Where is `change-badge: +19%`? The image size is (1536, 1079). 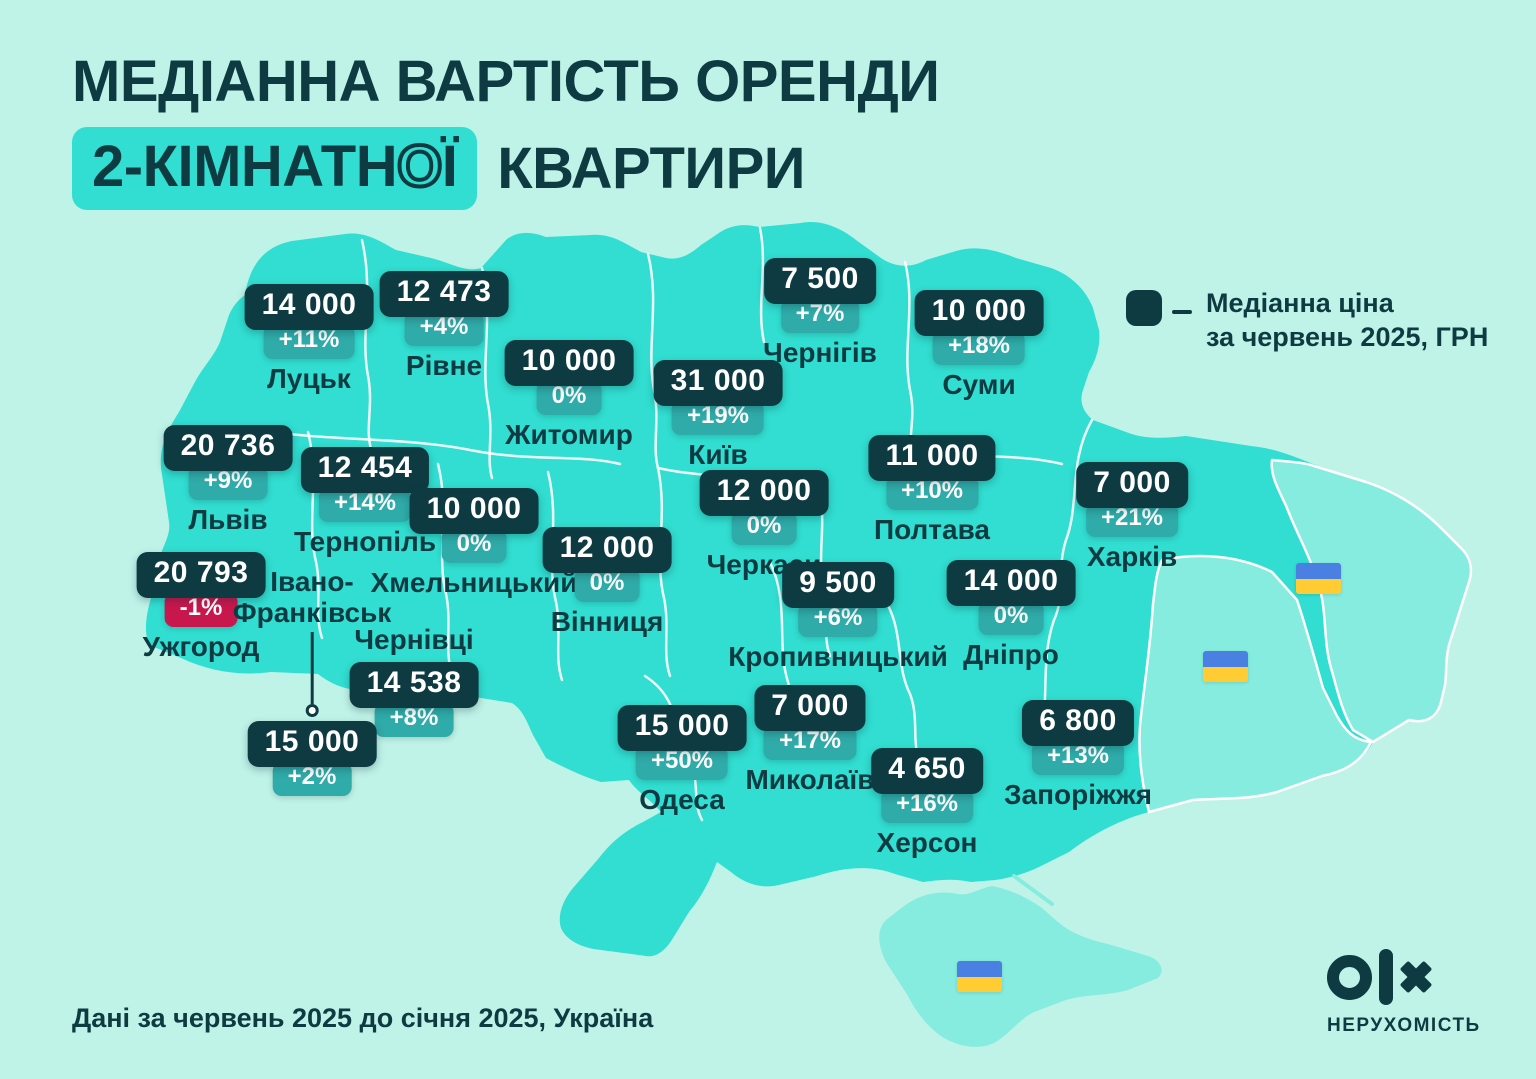 change-badge: +19% is located at coordinates (718, 418).